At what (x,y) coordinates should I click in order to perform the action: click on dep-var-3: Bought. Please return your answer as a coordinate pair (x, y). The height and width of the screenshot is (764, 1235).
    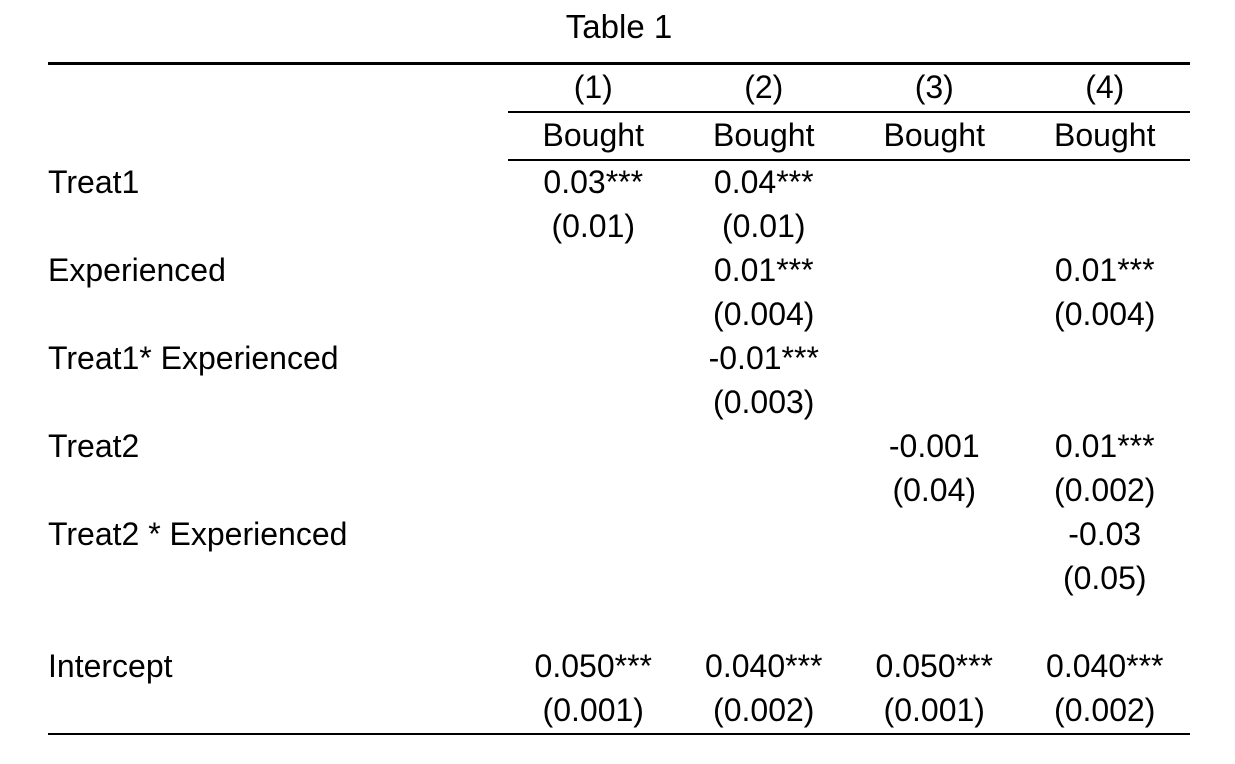
    Looking at the image, I should click on (934, 136).